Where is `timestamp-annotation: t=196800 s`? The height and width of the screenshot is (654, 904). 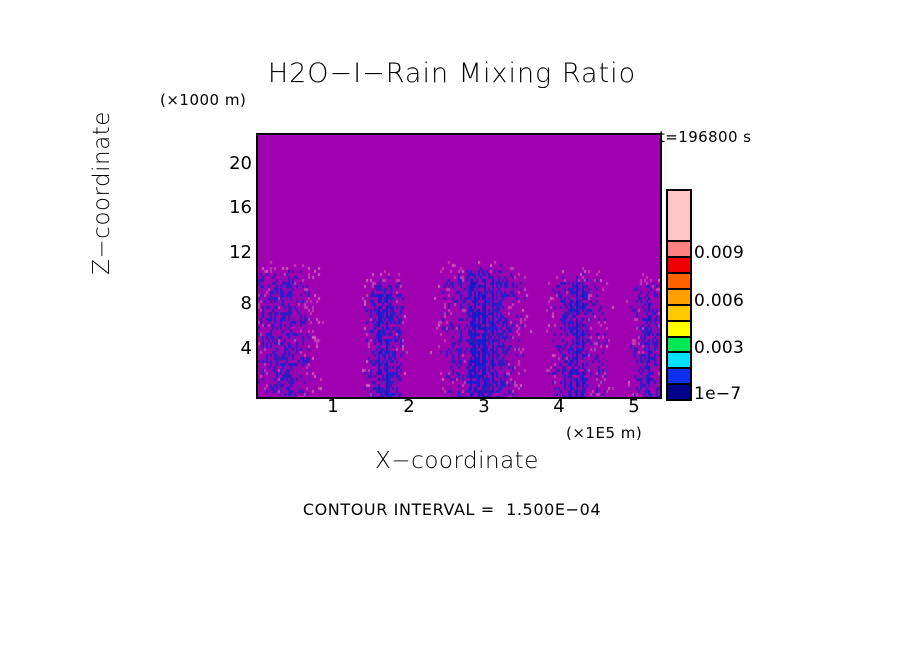 timestamp-annotation: t=196800 s is located at coordinates (705, 137).